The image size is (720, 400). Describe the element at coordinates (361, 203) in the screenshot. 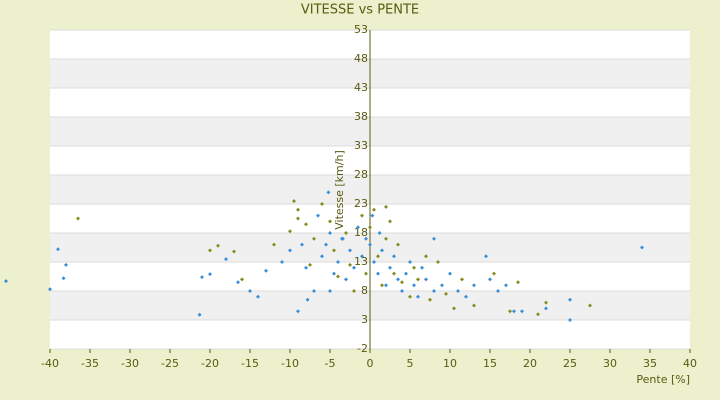

I see `y-tick-label: 23` at that location.